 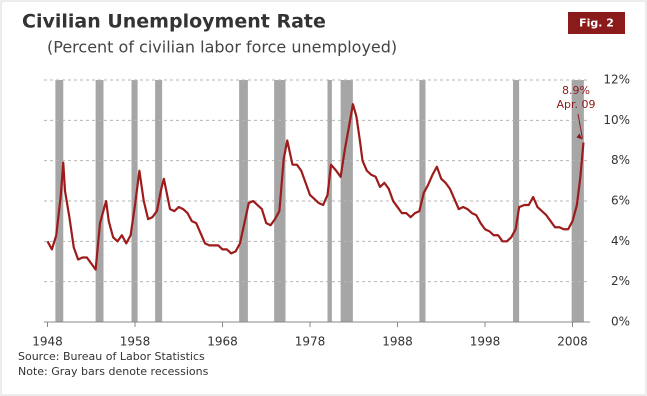 What do you see at coordinates (620, 201) in the screenshot?
I see `y-tick-label: 6%` at bounding box center [620, 201].